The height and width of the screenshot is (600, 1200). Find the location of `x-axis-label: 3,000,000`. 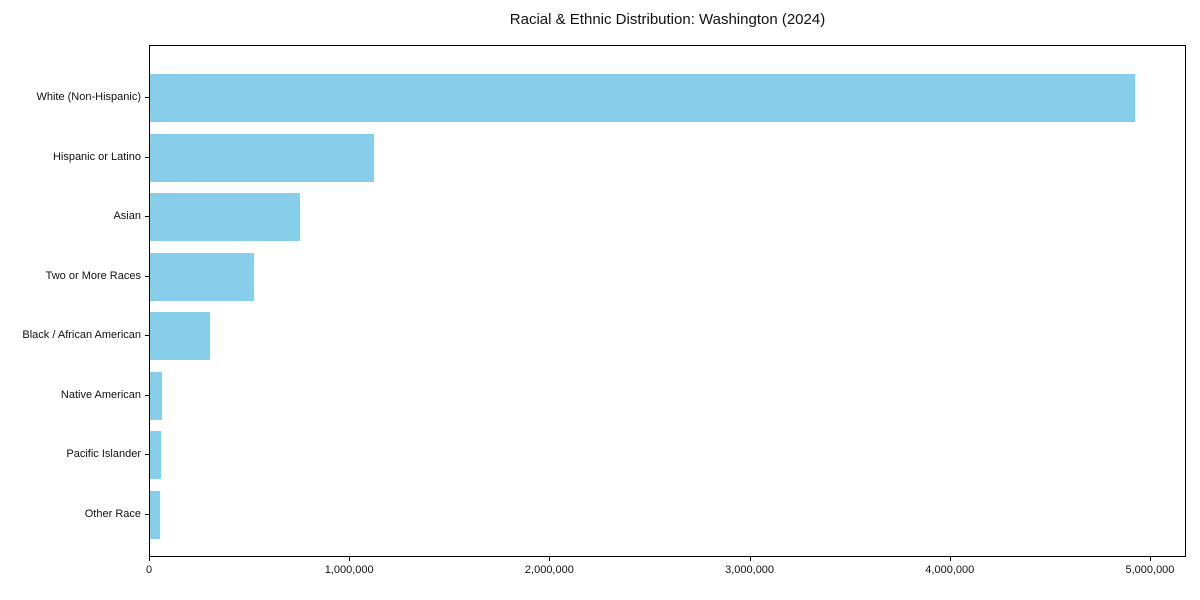

x-axis-label: 3,000,000 is located at coordinates (750, 570).